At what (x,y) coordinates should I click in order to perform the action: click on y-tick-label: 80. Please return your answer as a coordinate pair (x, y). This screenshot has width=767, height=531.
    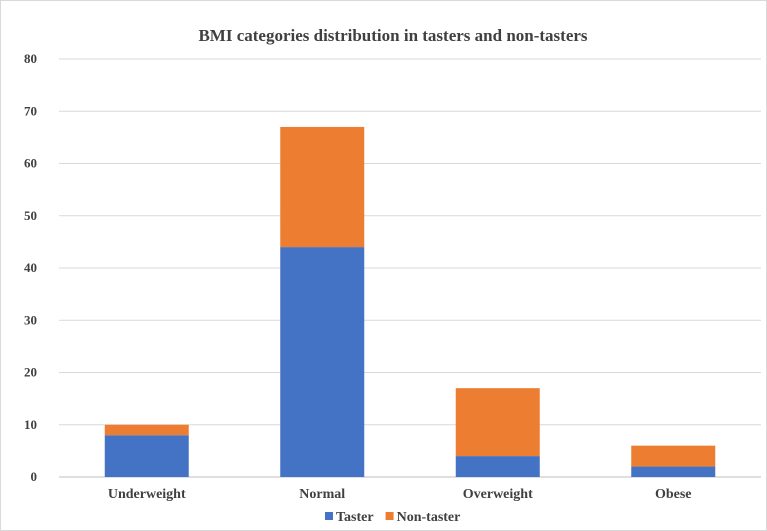
    Looking at the image, I should click on (30, 58).